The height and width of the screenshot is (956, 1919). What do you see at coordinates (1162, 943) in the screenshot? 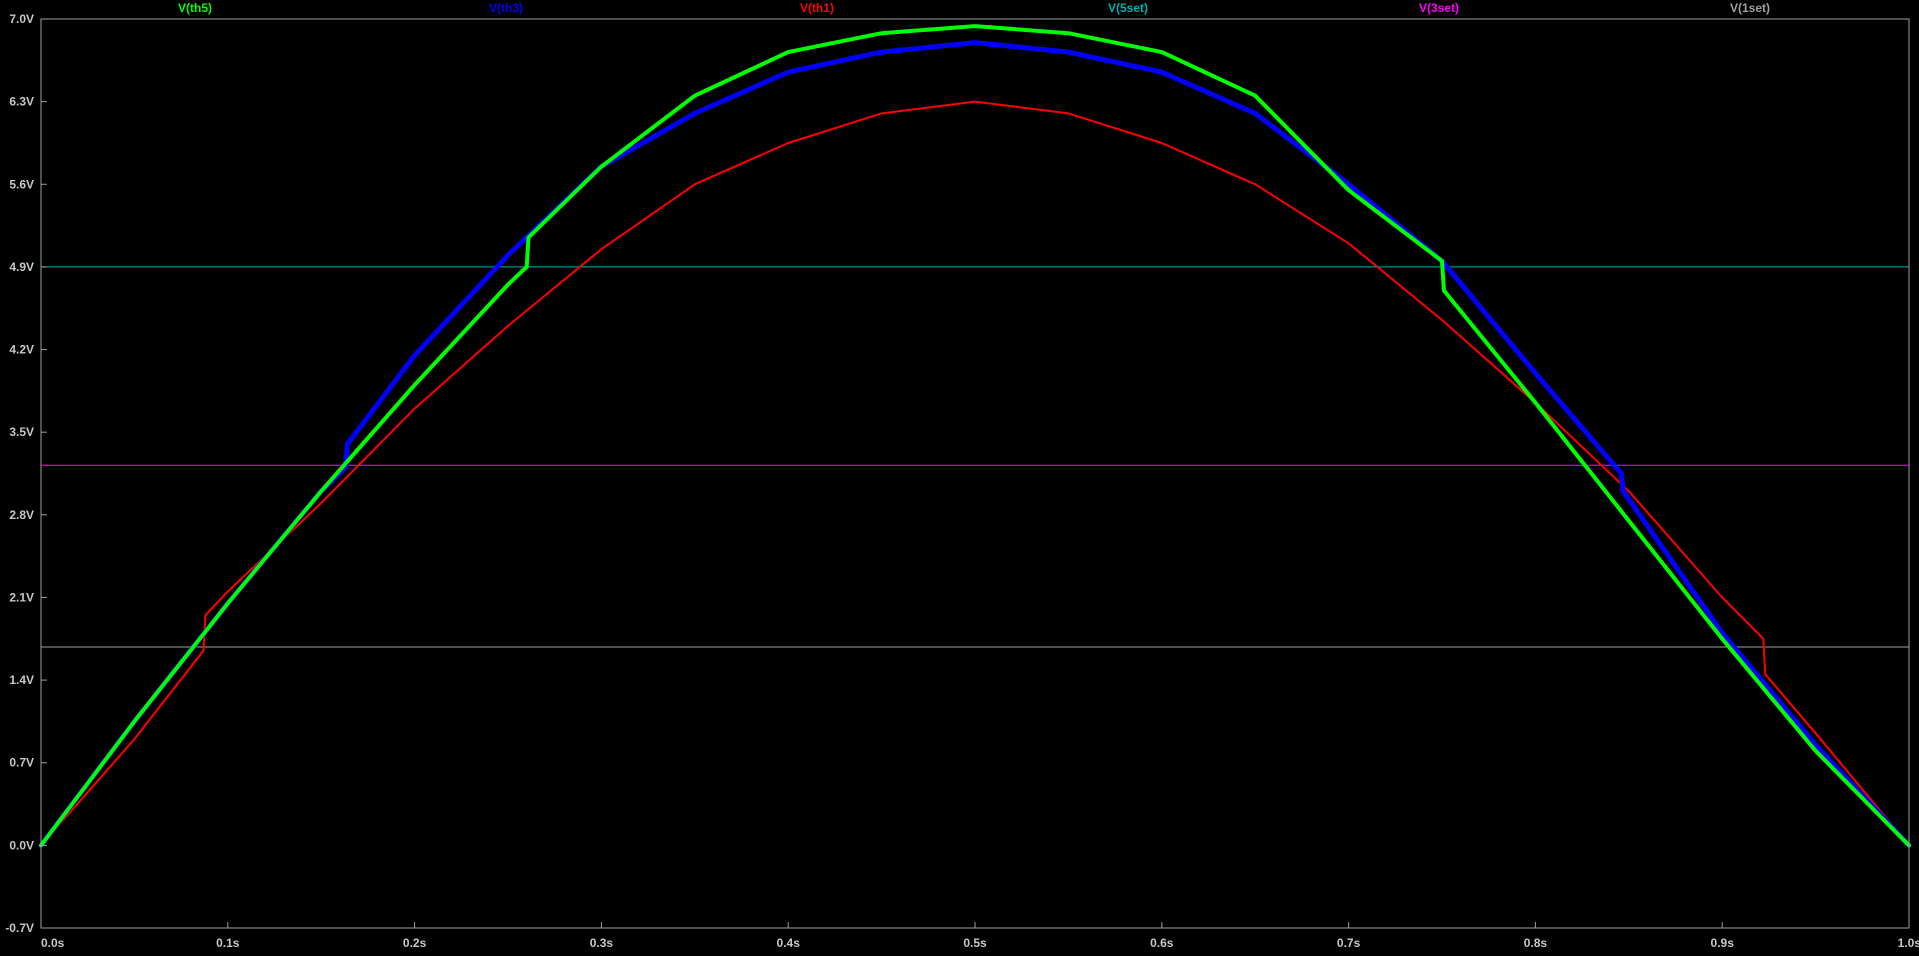
I see `x-tick-label: 0.6s` at bounding box center [1162, 943].